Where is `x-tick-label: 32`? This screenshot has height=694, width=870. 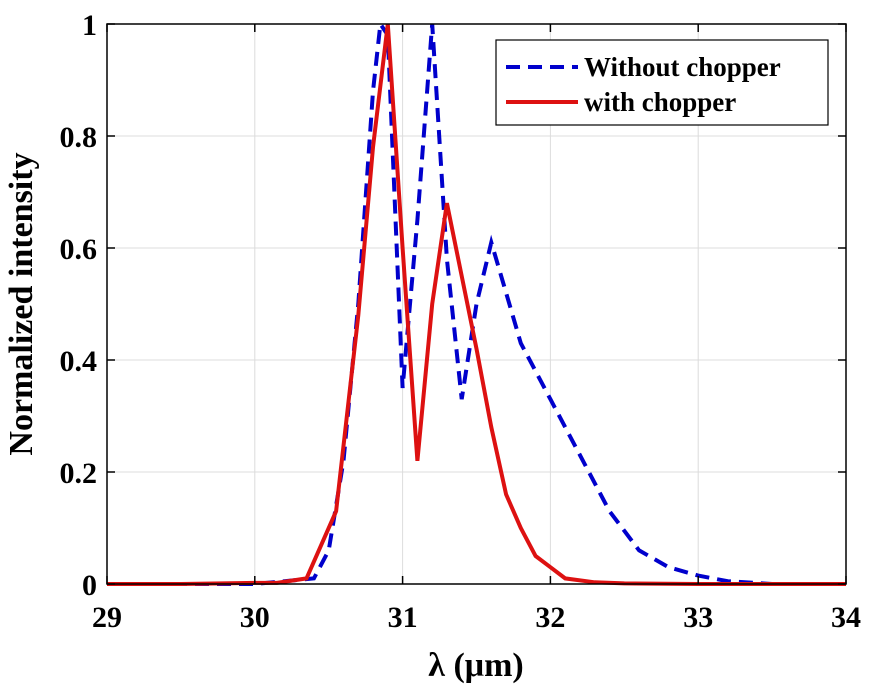
x-tick-label: 32 is located at coordinates (550, 617).